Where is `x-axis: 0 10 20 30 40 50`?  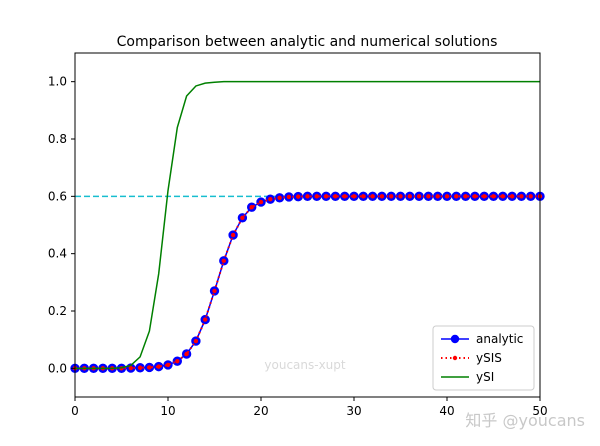 x-axis: 0 10 20 30 40 50 is located at coordinates (309, 407).